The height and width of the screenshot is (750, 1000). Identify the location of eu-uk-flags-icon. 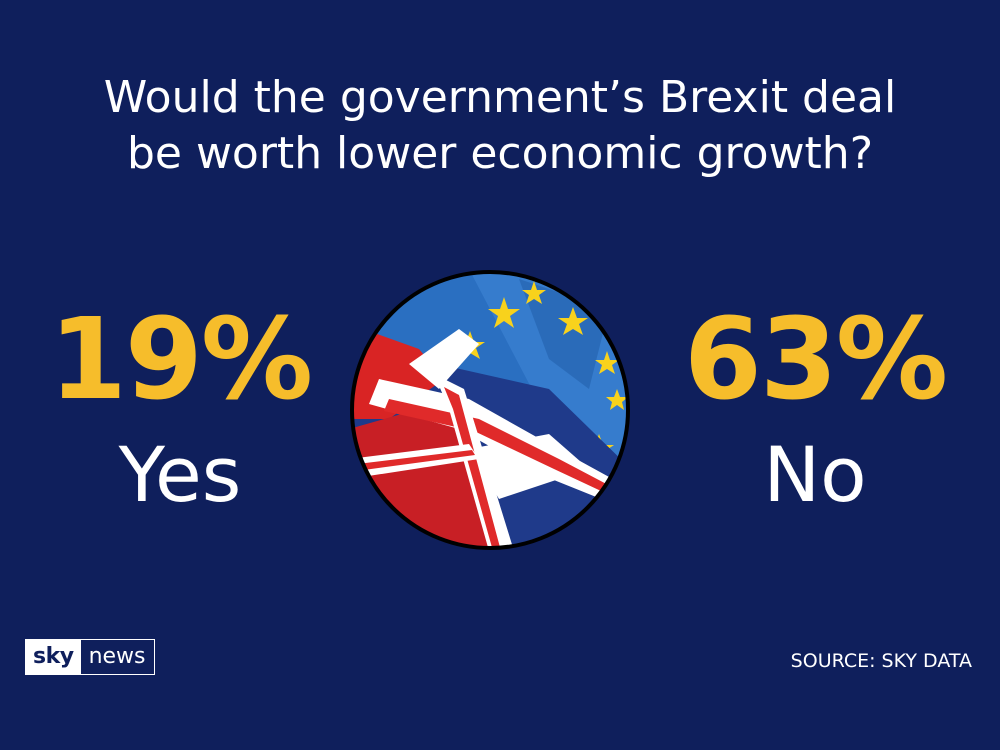
(490, 410).